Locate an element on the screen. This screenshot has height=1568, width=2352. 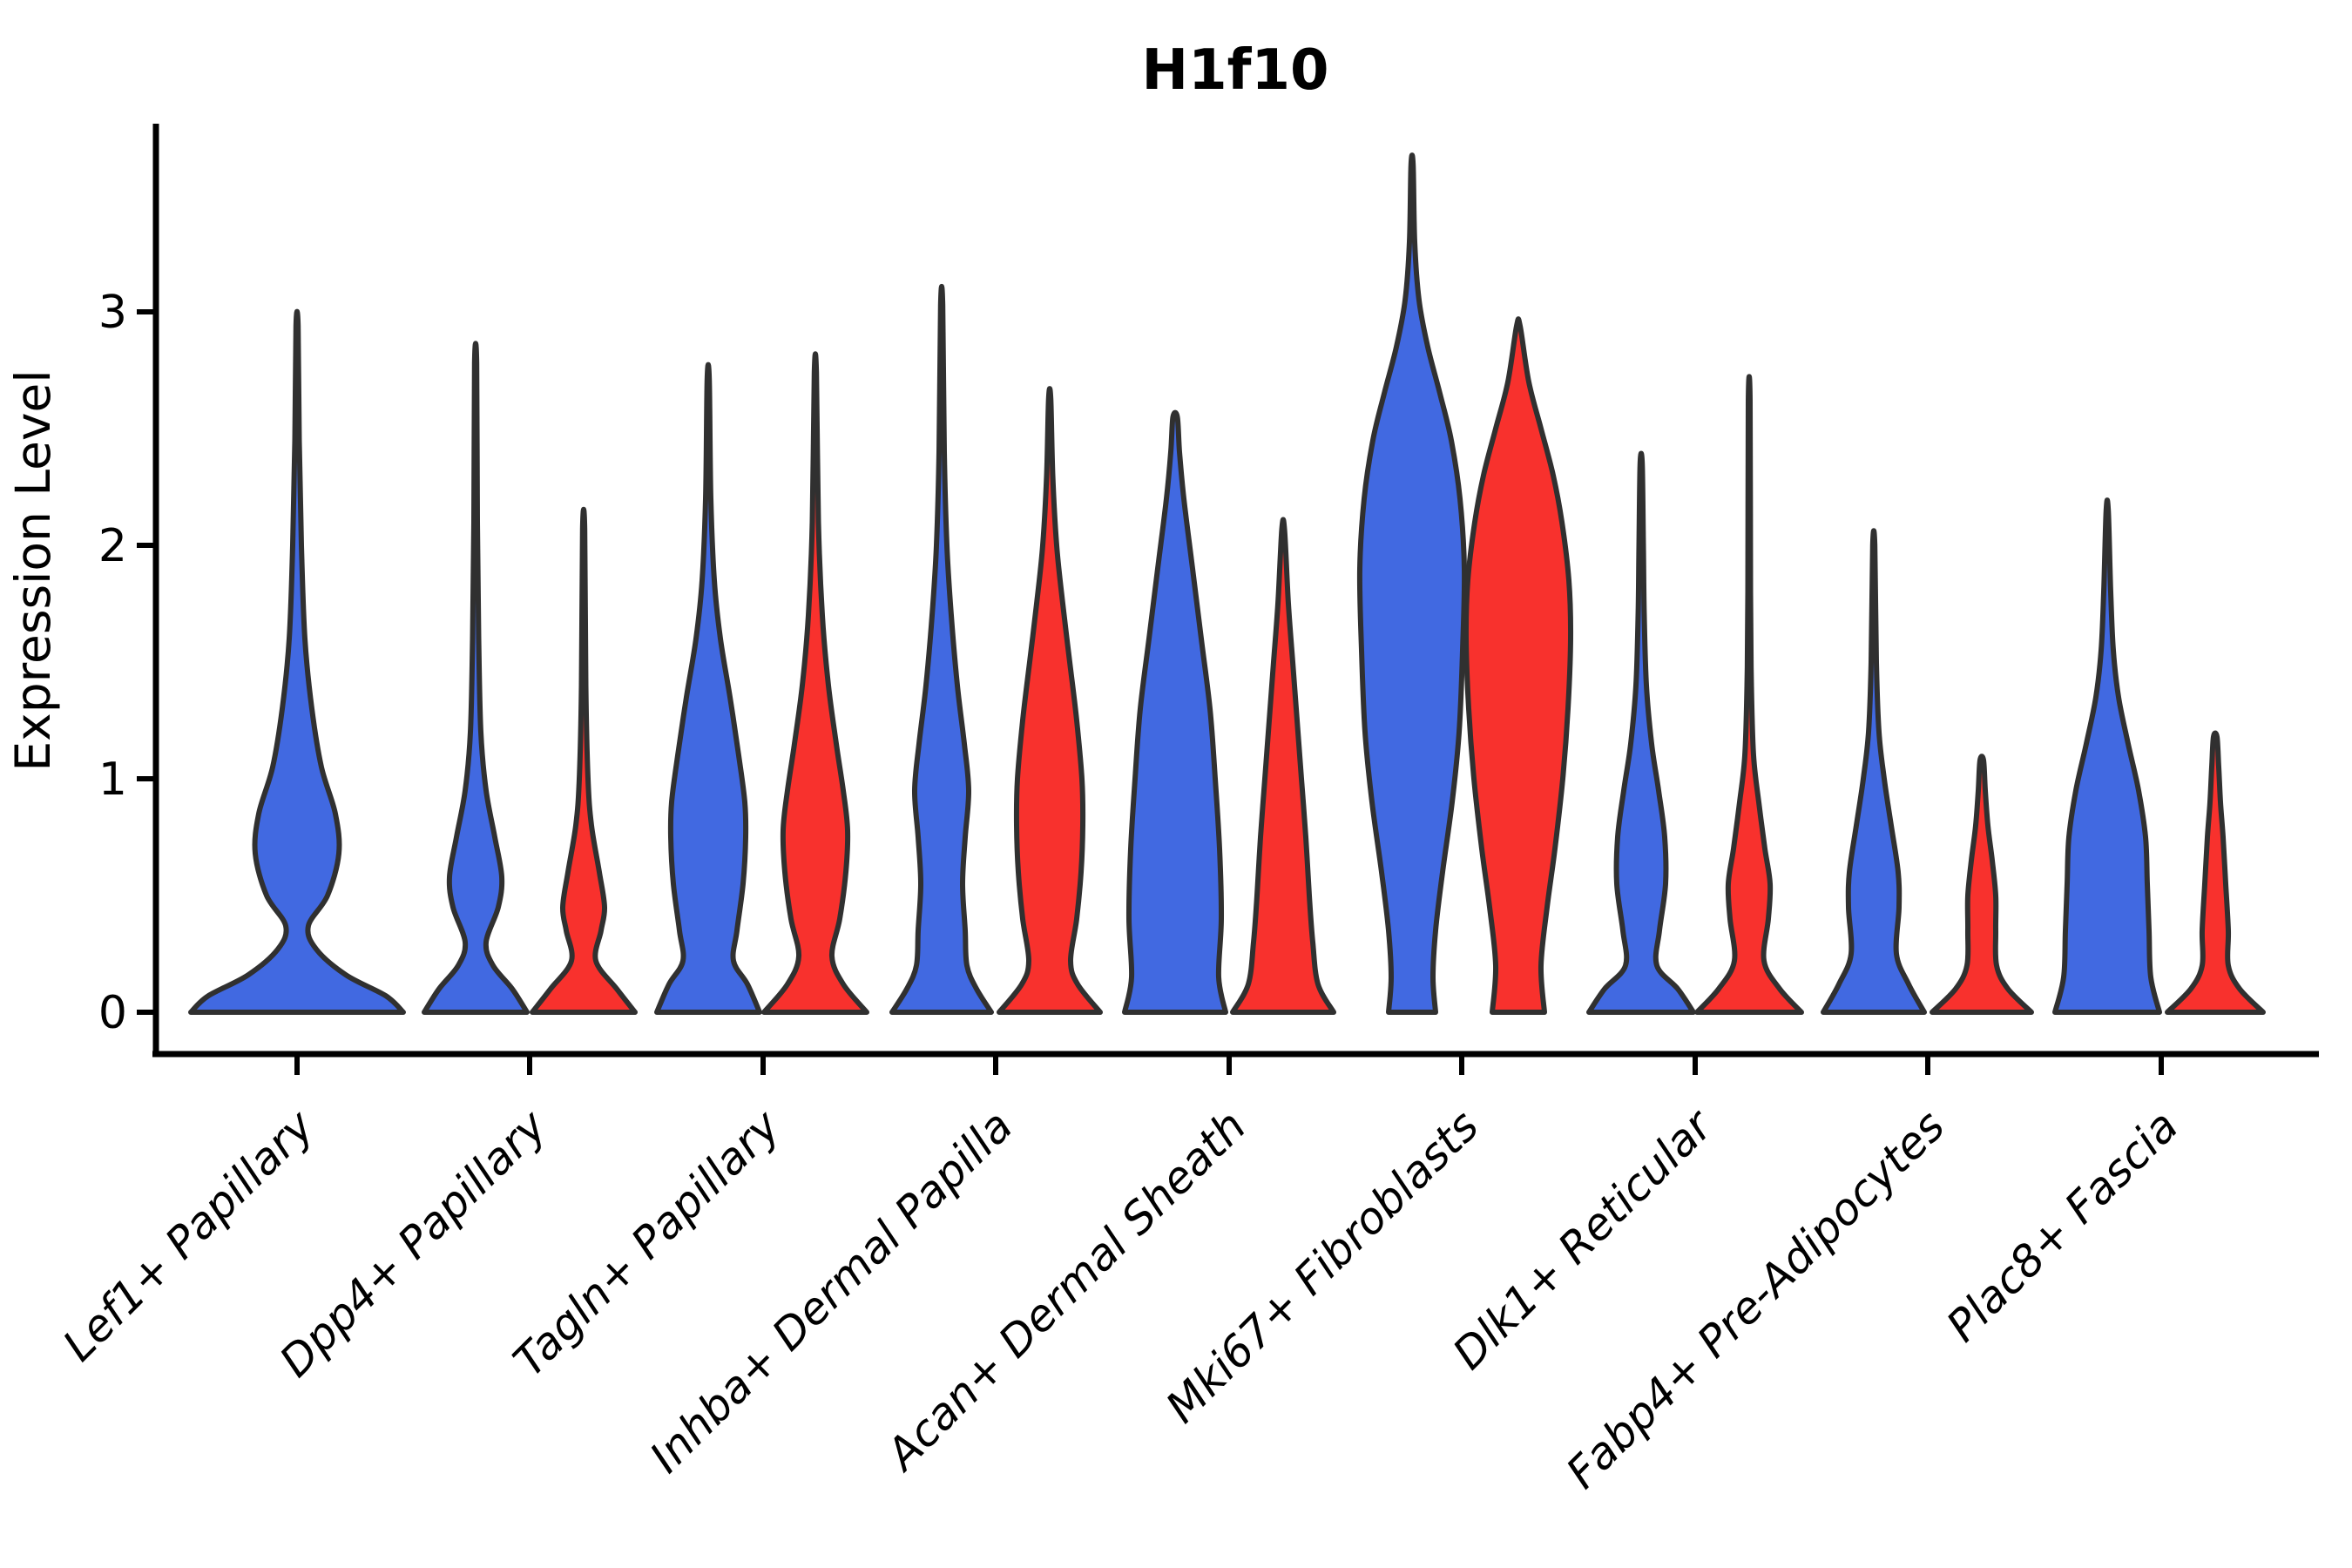
x-tick-label-7: Fabp4+ Pre-Adipocytes is located at coordinates (1756, 1299).